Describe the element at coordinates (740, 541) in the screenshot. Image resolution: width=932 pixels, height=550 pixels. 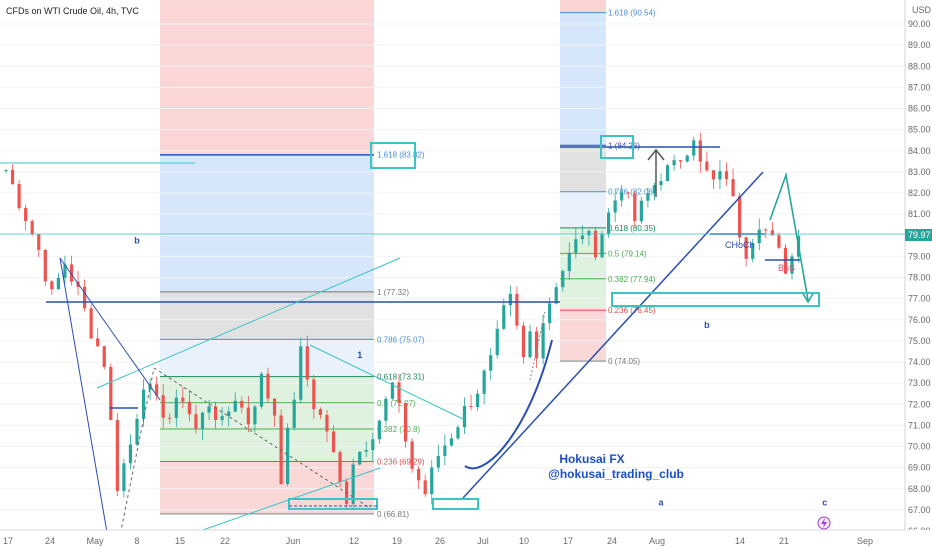
I see `time-tick: 14` at that location.